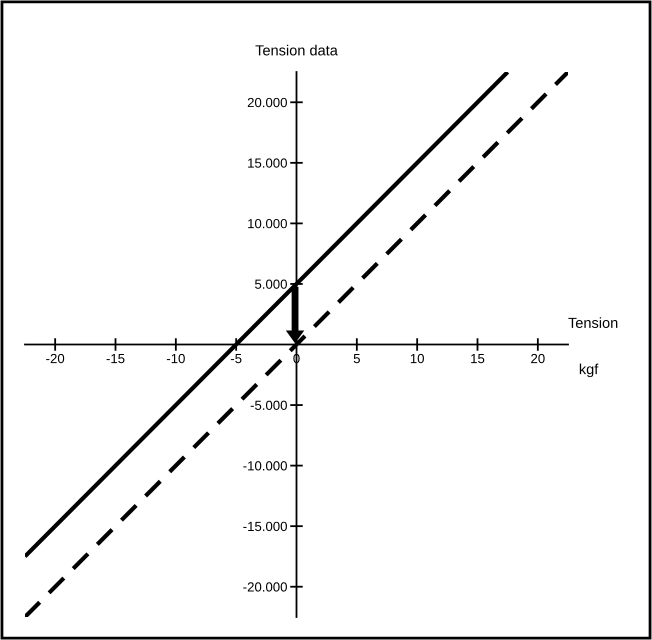 This screenshot has width=652, height=640. What do you see at coordinates (267, 223) in the screenshot?
I see `y-tick-label: 10.000` at bounding box center [267, 223].